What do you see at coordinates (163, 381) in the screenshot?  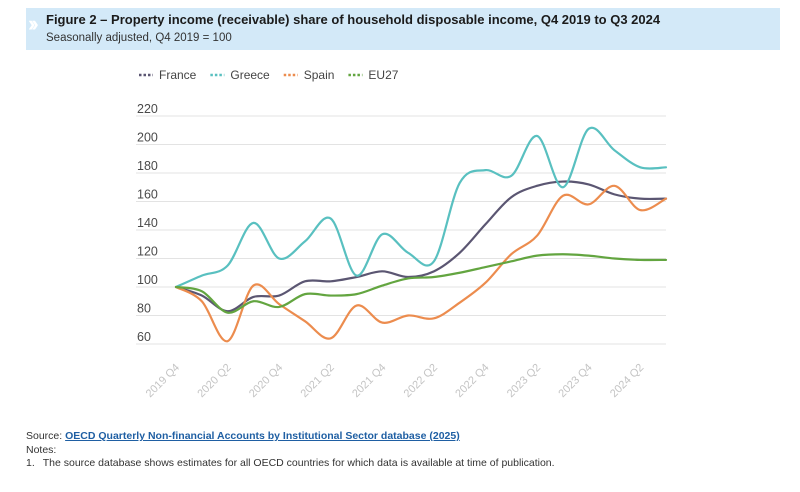 I see `x-tick-label: 2019 Q4` at bounding box center [163, 381].